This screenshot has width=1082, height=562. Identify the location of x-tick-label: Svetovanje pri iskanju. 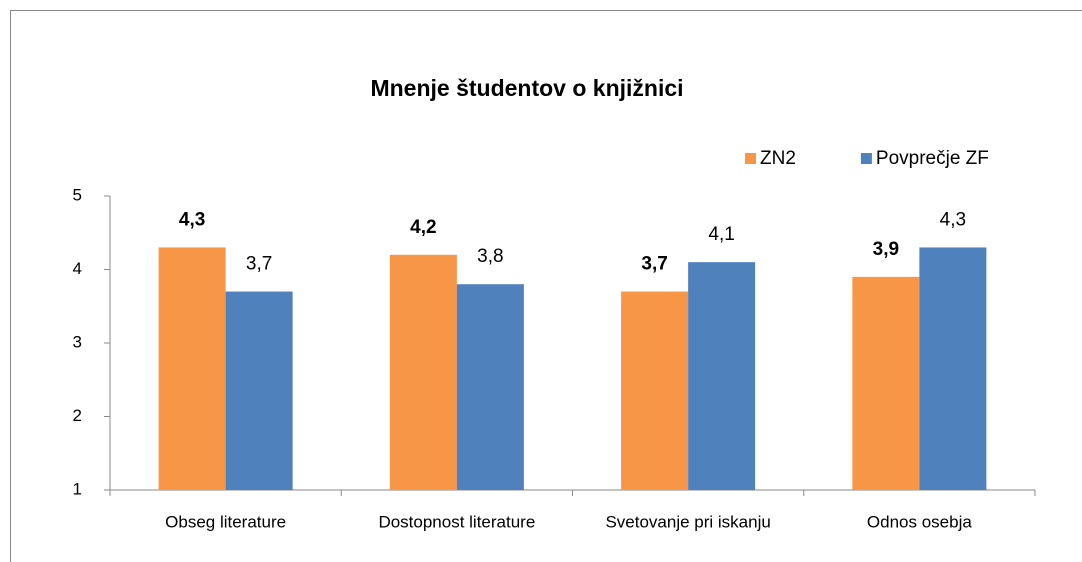
(687, 521).